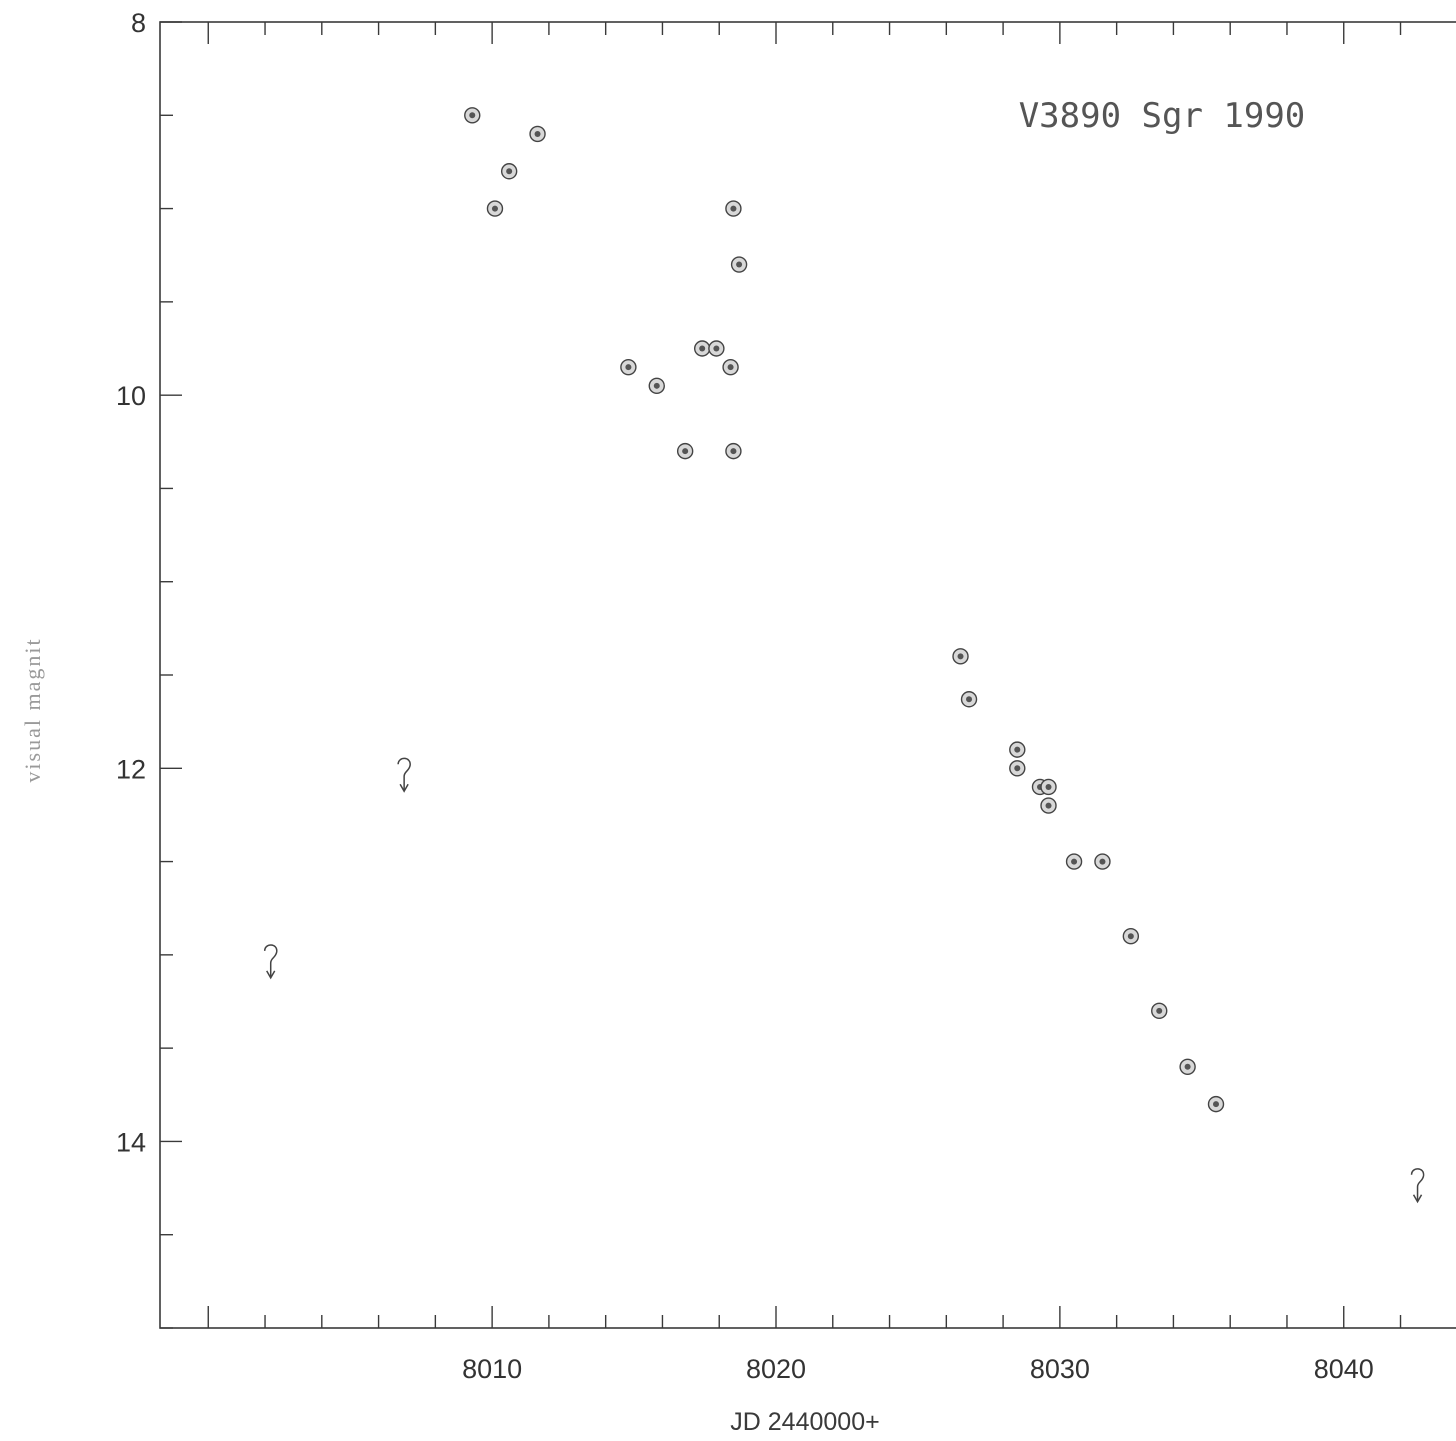 The width and height of the screenshot is (1456, 1441). Describe the element at coordinates (131, 582) in the screenshot. I see `y-axis-tick-labels: 8 10 12 14` at that location.